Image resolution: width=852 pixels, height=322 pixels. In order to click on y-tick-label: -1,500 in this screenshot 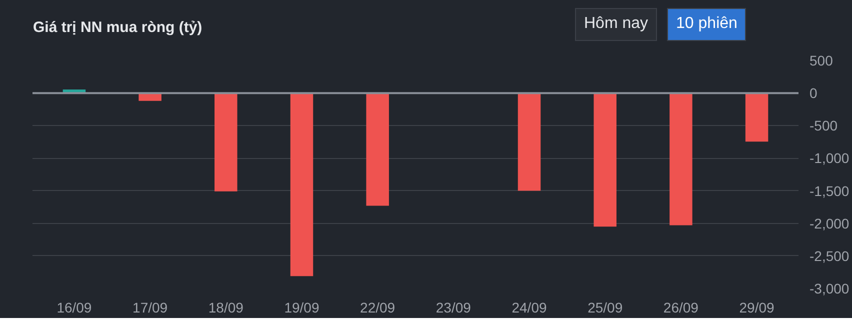, I will do `click(830, 190)`.